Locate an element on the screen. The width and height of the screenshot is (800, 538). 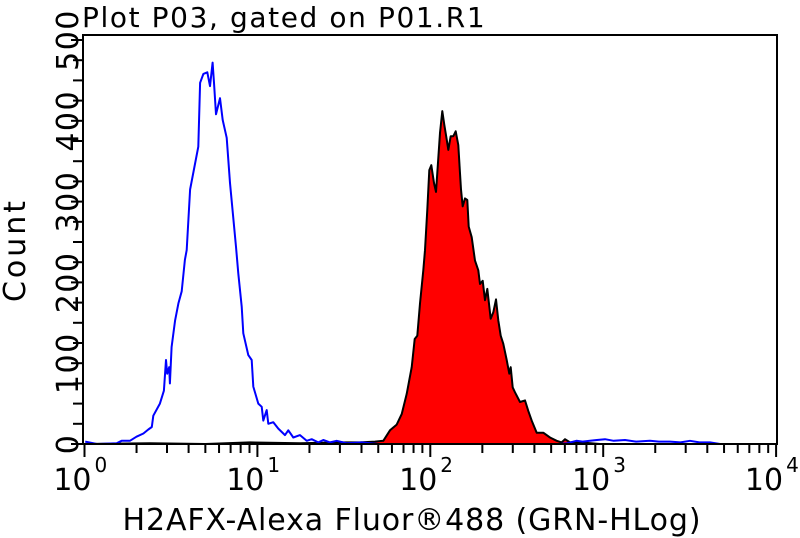
y-axis-ticks is located at coordinates (77, 242).